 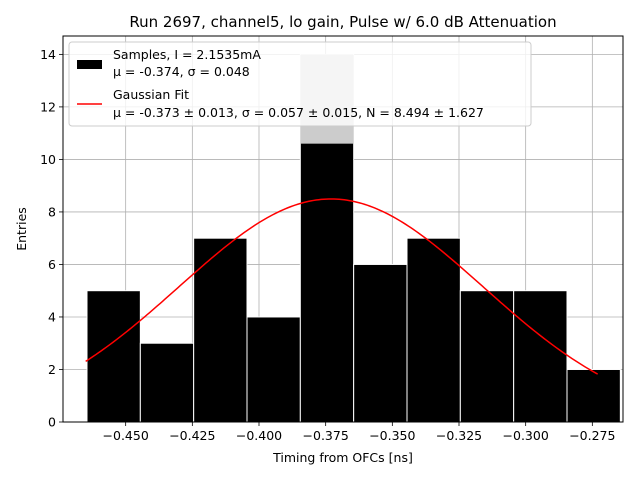 What do you see at coordinates (181, 71) in the screenshot?
I see `legend-samples-stats: μ = -0.374, σ = 0.048` at bounding box center [181, 71].